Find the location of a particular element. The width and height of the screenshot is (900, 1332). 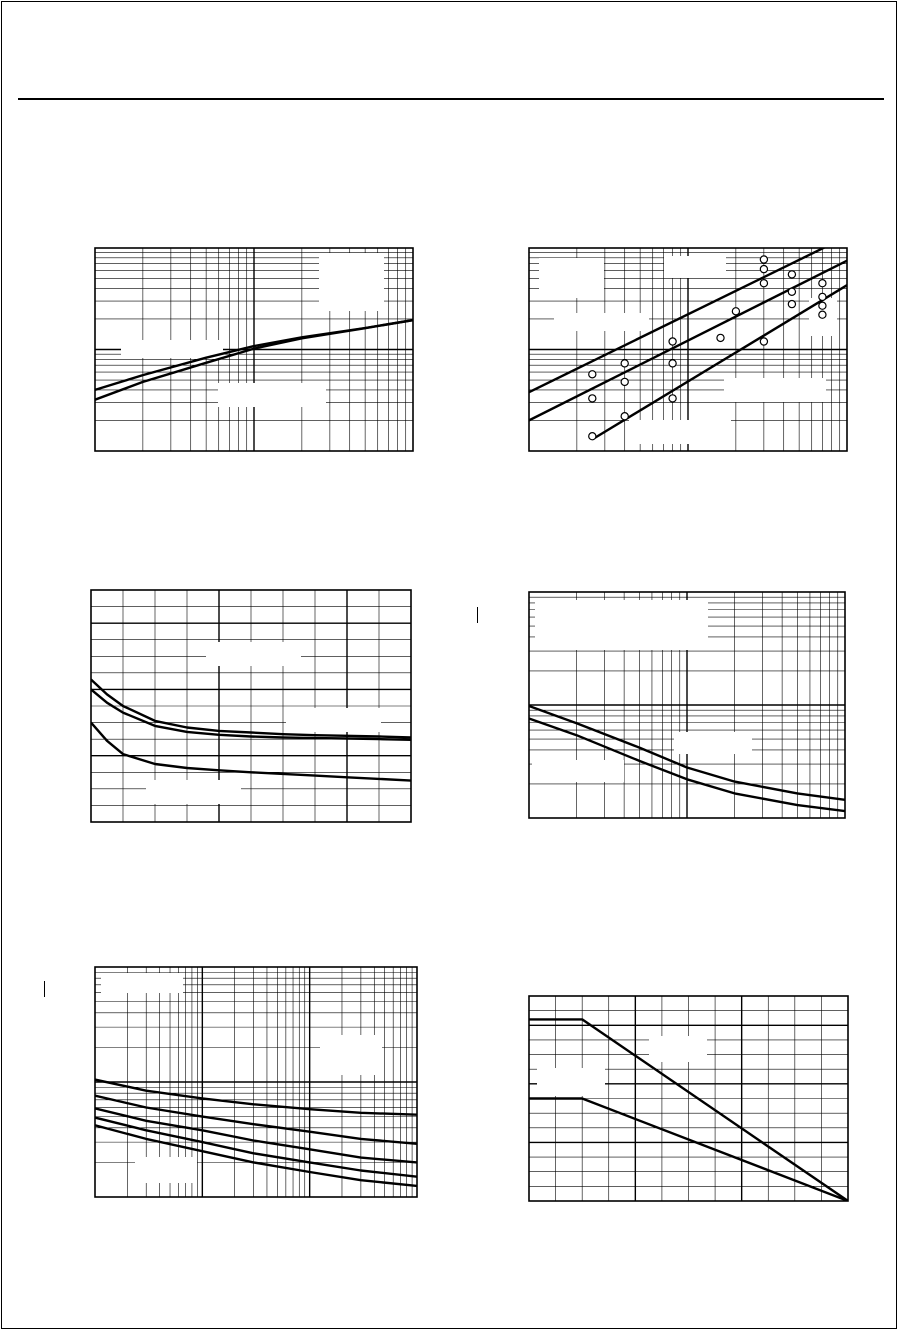

chart-6-svg is located at coordinates (688, 1098).